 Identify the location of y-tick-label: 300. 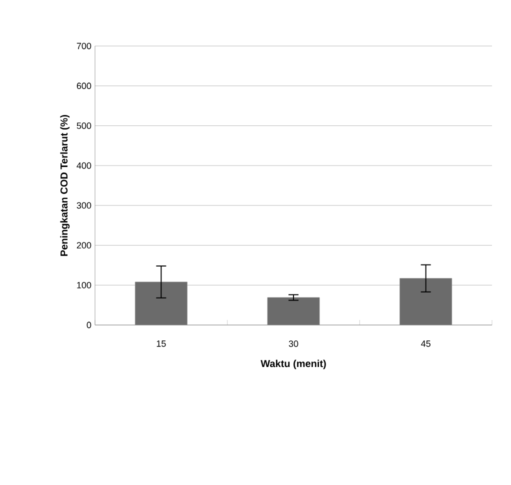
(84, 205).